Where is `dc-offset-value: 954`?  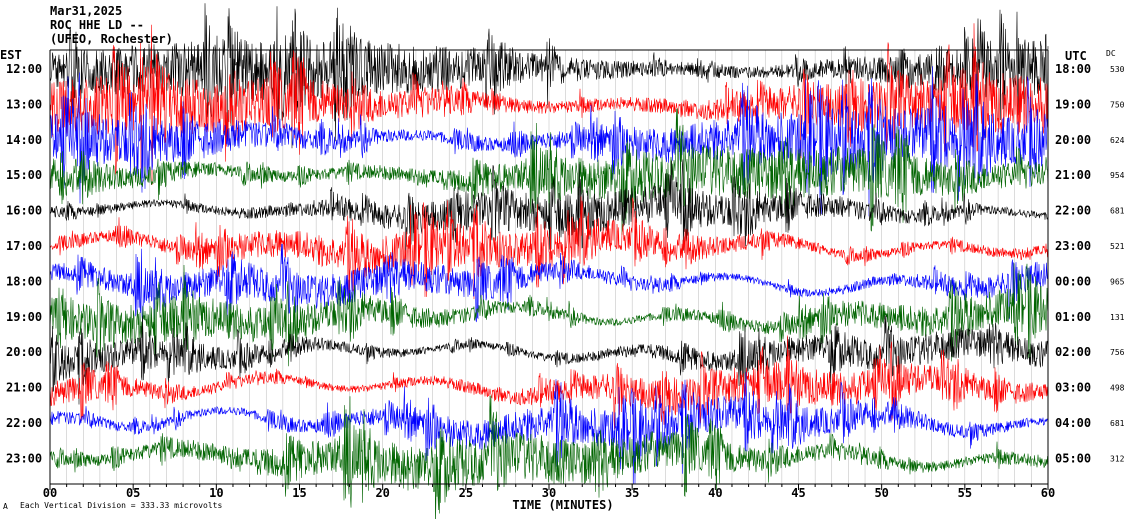 dc-offset-value: 954 is located at coordinates (1117, 175).